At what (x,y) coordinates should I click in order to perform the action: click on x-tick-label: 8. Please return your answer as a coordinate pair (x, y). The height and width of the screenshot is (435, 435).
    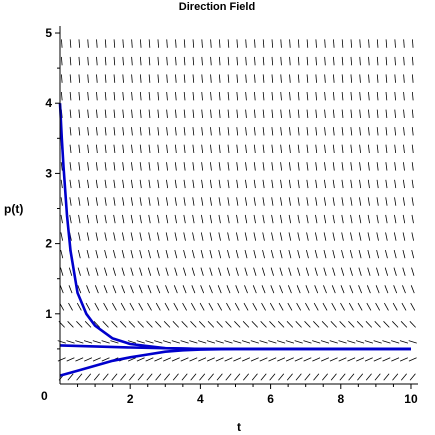
    Looking at the image, I should click on (340, 399).